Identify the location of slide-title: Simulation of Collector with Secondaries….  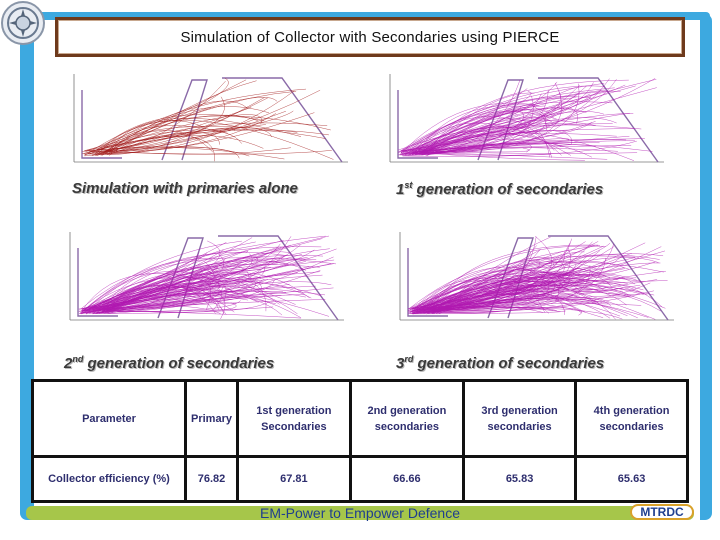
(370, 37).